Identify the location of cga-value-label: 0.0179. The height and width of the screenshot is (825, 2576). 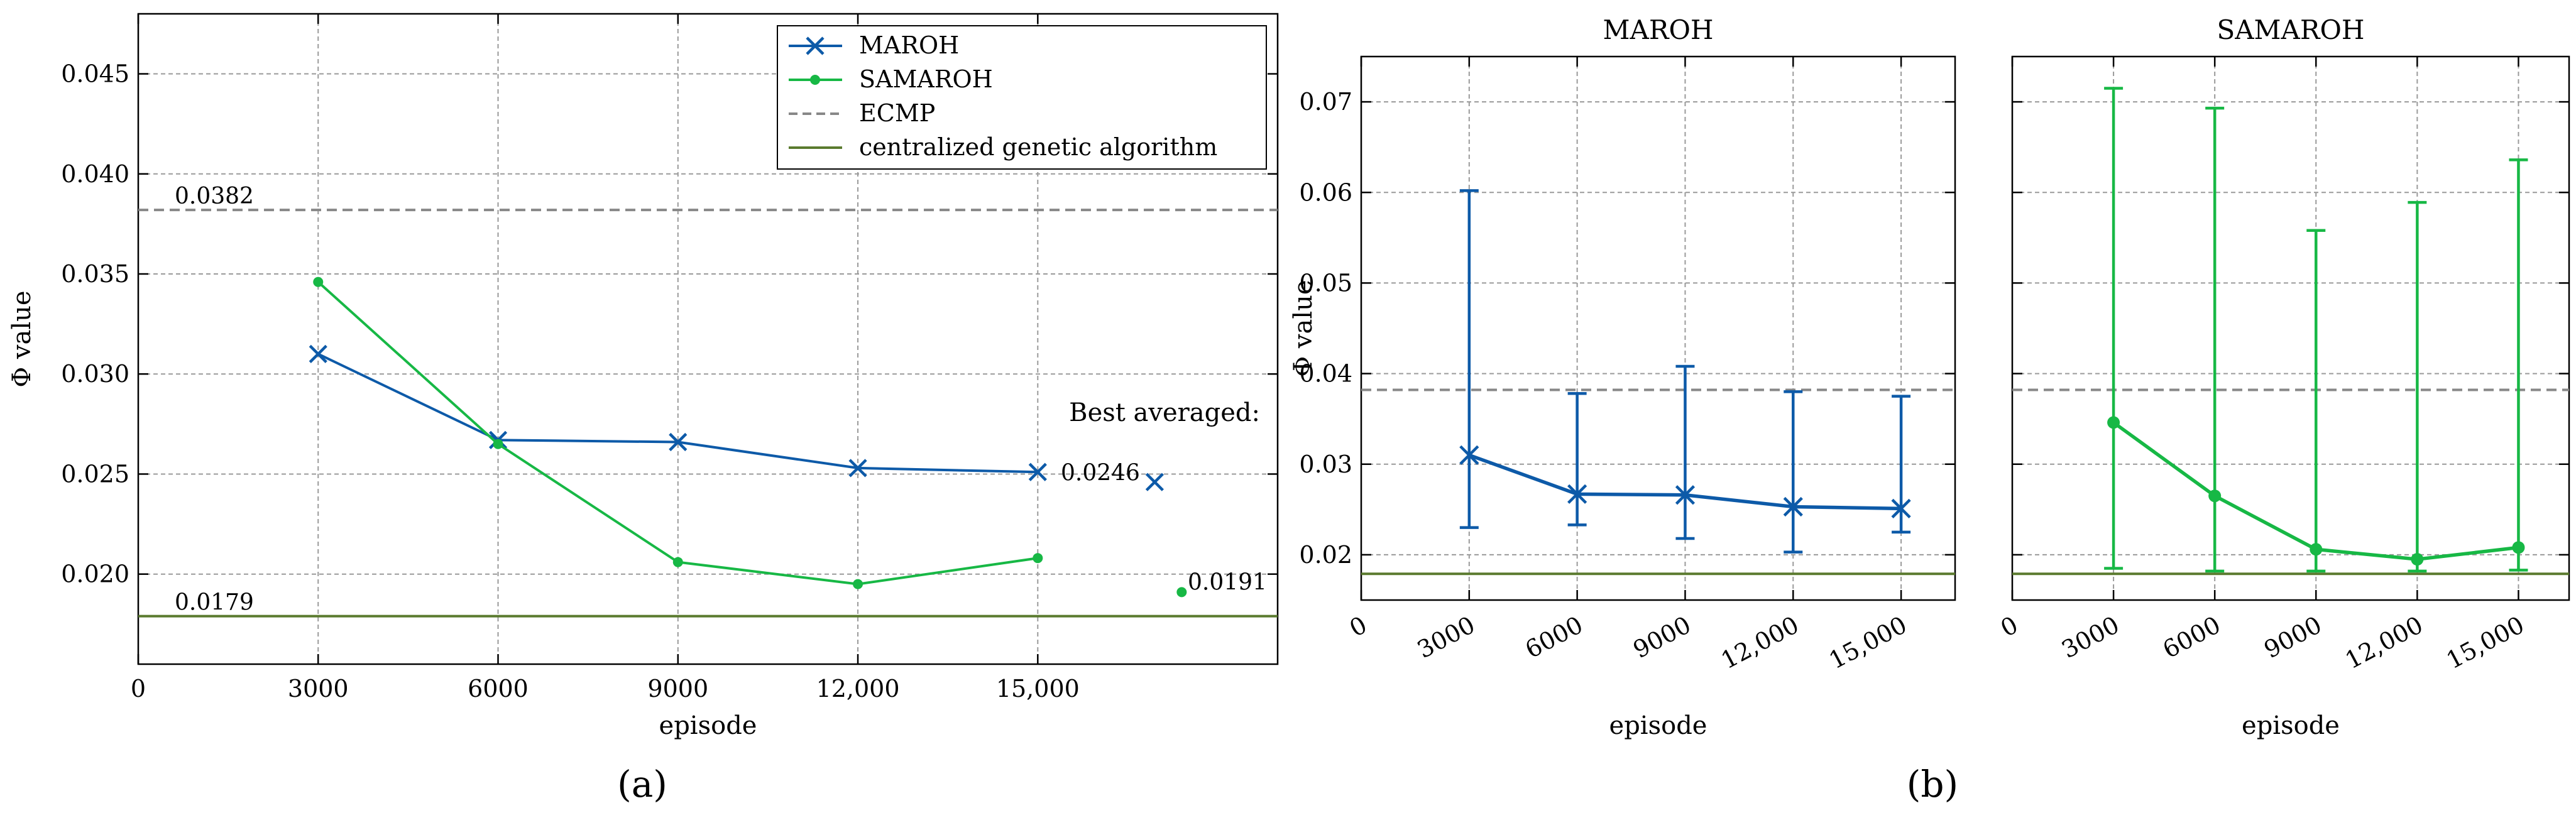
(214, 603).